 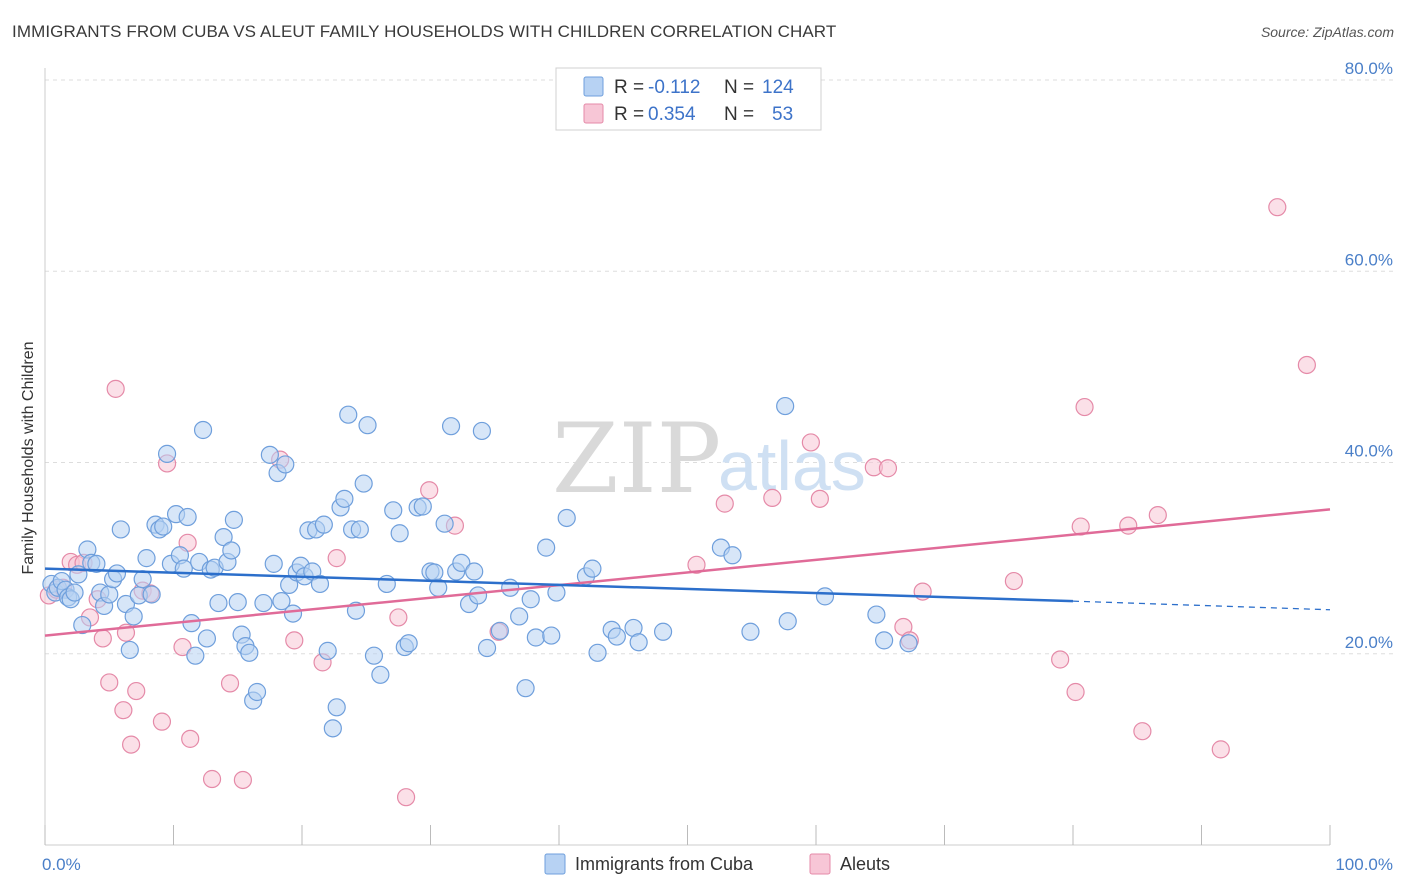 What do you see at coordinates (792, 466) in the screenshot?
I see `watermark-atlas: atlas` at bounding box center [792, 466].